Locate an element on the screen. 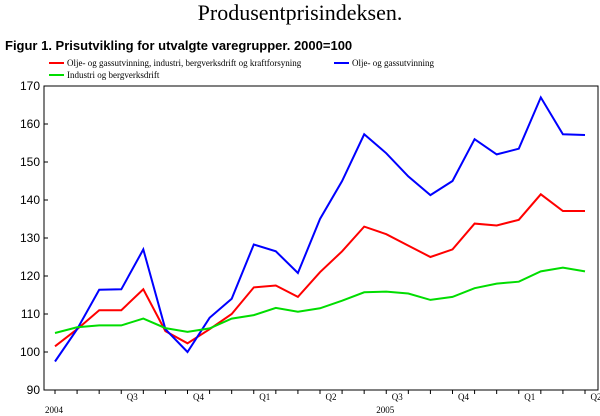 The image size is (600, 416). y-axis: 90 100 110 120 130 140 150 160 170 is located at coordinates (34, 238).